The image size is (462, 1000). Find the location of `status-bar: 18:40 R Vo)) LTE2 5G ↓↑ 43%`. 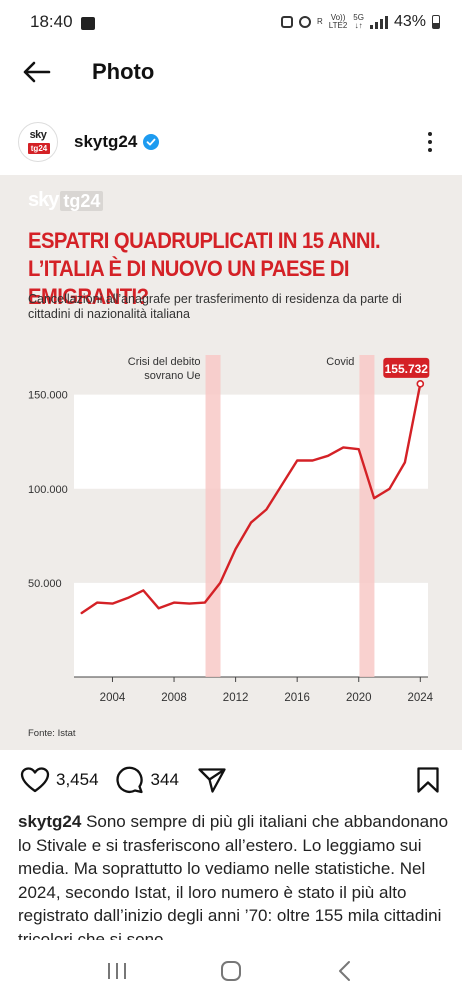

status-bar: 18:40 R Vo)) LTE2 5G ↓↑ 43% is located at coordinates (231, 22).